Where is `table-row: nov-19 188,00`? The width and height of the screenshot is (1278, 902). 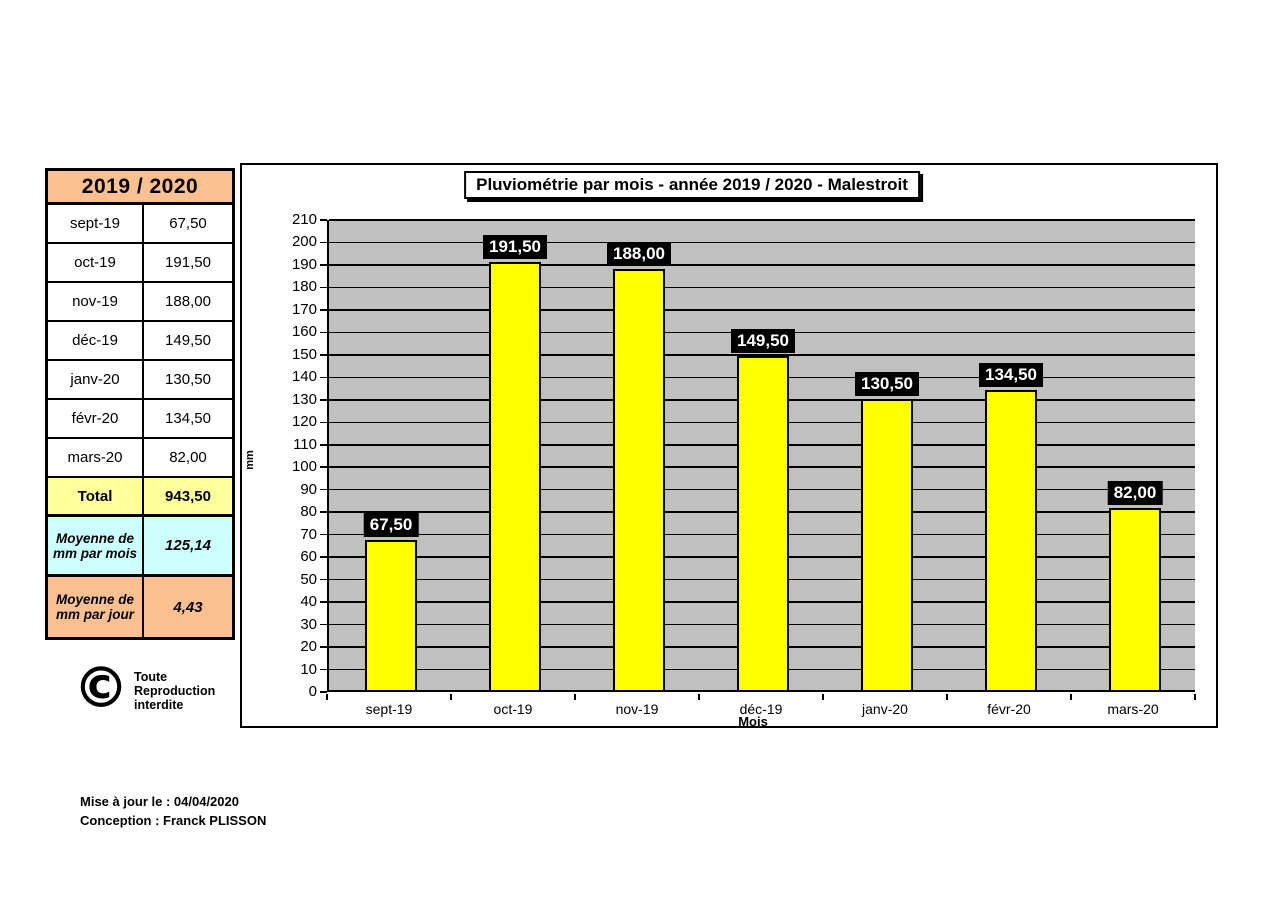
table-row: nov-19 188,00 is located at coordinates (140, 302).